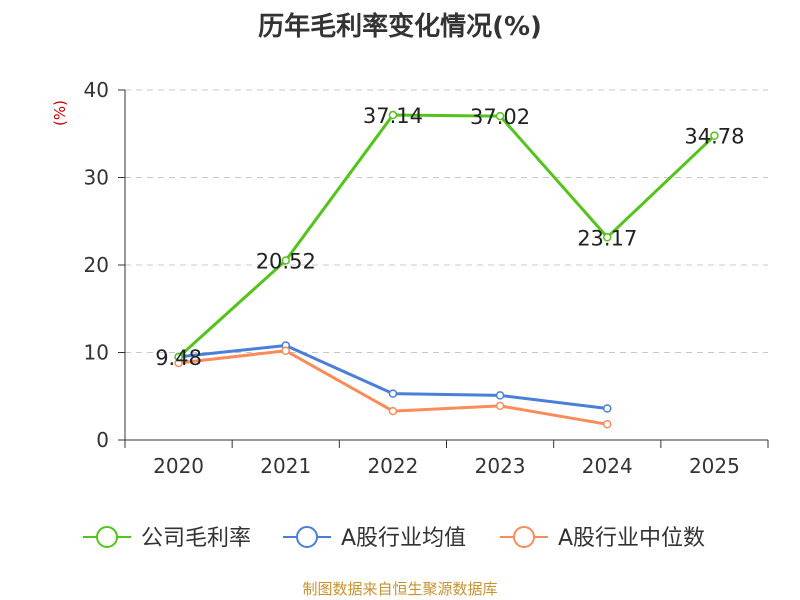  What do you see at coordinates (96, 353) in the screenshot?
I see `y-tick-label: 10` at bounding box center [96, 353].